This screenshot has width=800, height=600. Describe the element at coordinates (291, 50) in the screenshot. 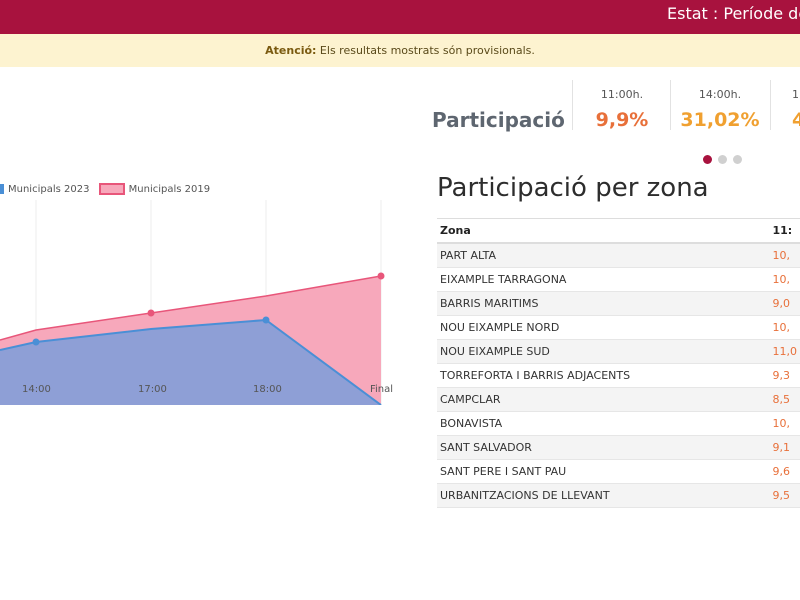

I see `notice-label: Atenció:` at that location.